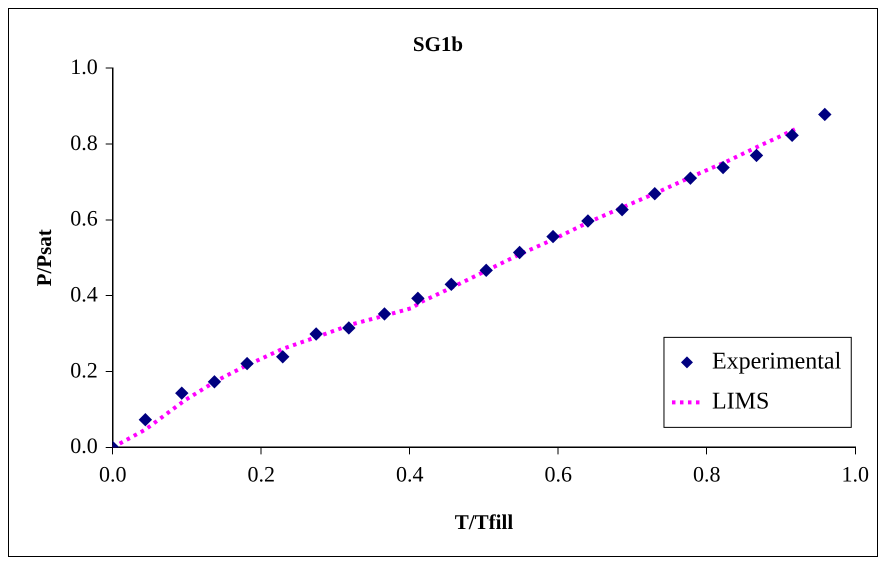 The width and height of the screenshot is (888, 567). What do you see at coordinates (84, 369) in the screenshot?
I see `y-tick-label: 0.2` at bounding box center [84, 369].